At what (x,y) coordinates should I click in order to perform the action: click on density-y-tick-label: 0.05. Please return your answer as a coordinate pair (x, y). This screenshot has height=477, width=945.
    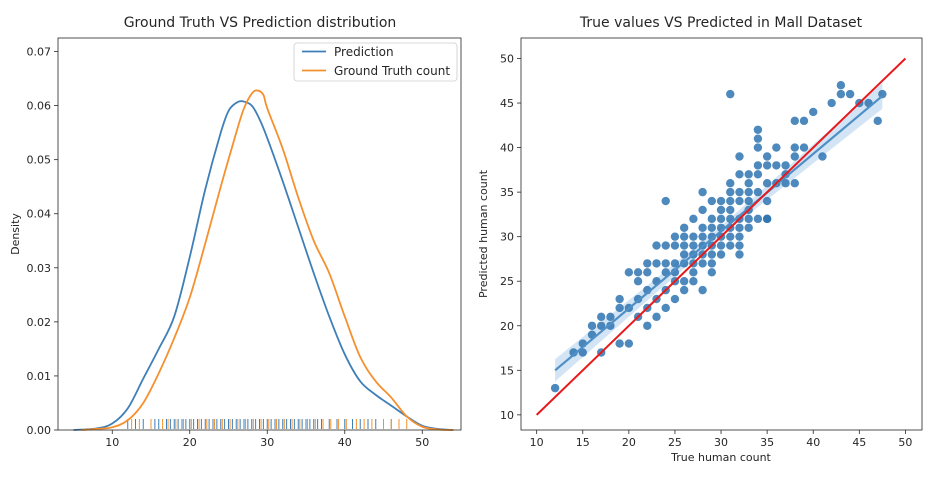
    Looking at the image, I should click on (39, 160).